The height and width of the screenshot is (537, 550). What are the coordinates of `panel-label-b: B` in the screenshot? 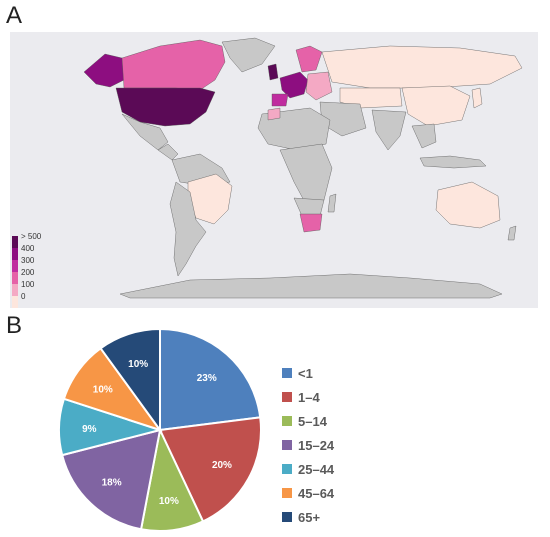 It's located at (14, 325).